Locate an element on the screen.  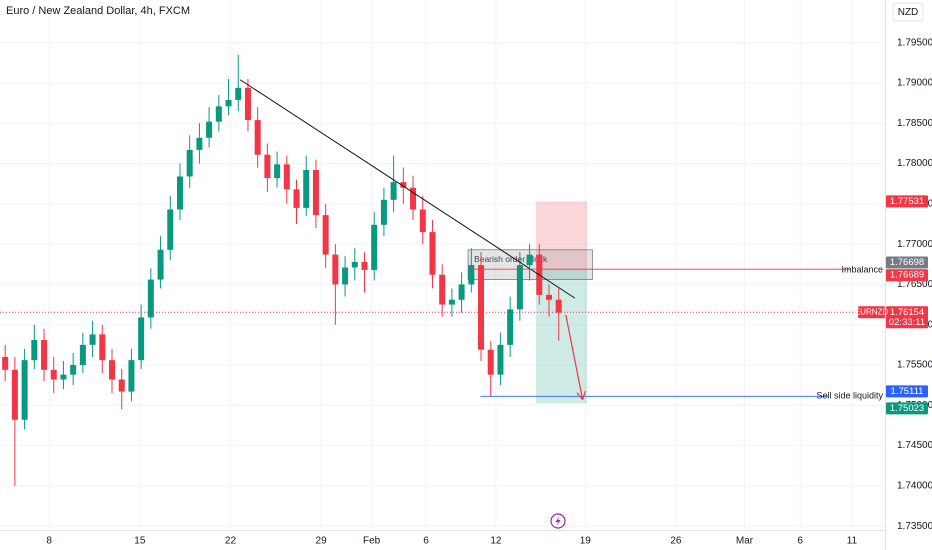
y-tick-label: 1.78500 is located at coordinates (914, 123).